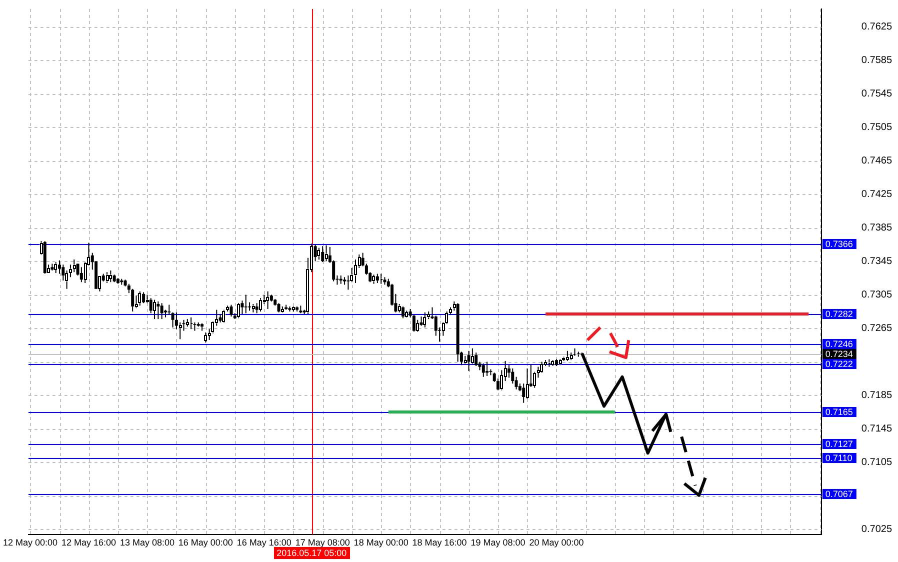 The height and width of the screenshot is (562, 898). Describe the element at coordinates (876, 396) in the screenshot. I see `y-tick-label: 0.7185` at that location.